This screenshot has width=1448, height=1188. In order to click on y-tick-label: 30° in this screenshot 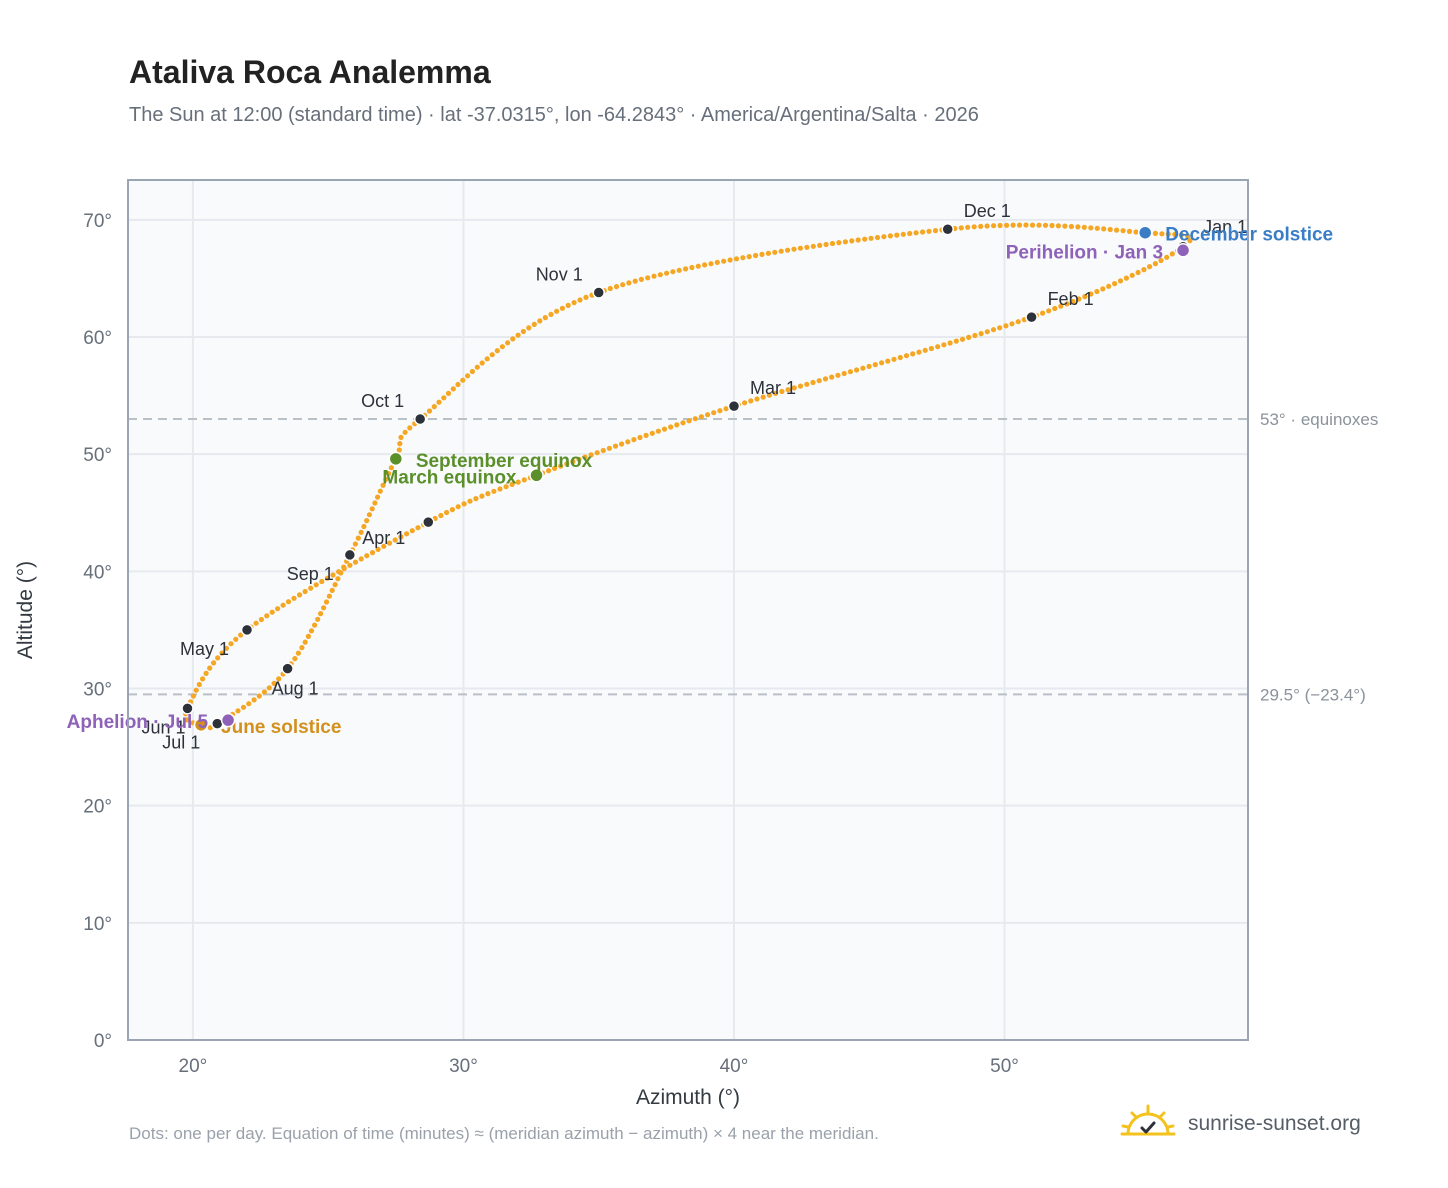, I will do `click(97, 690)`.